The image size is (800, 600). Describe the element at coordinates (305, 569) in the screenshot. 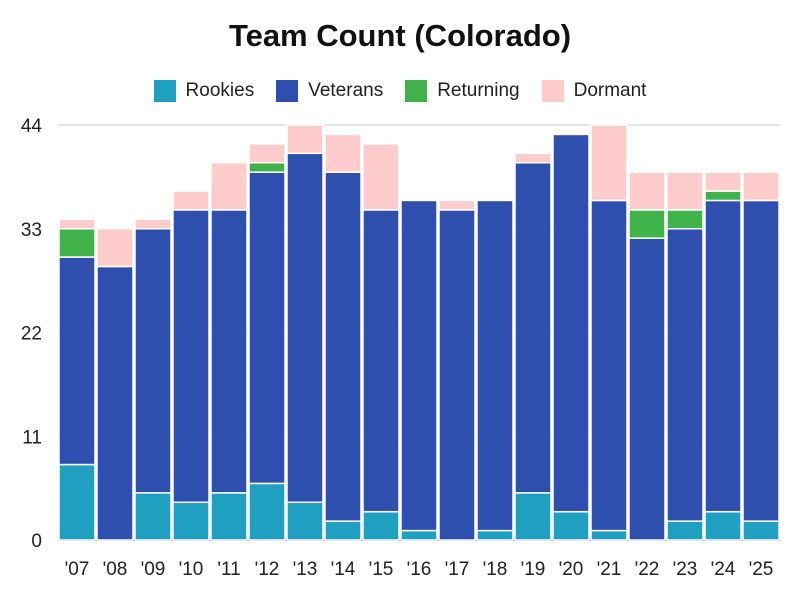

I see `x-tick-label: '13` at that location.